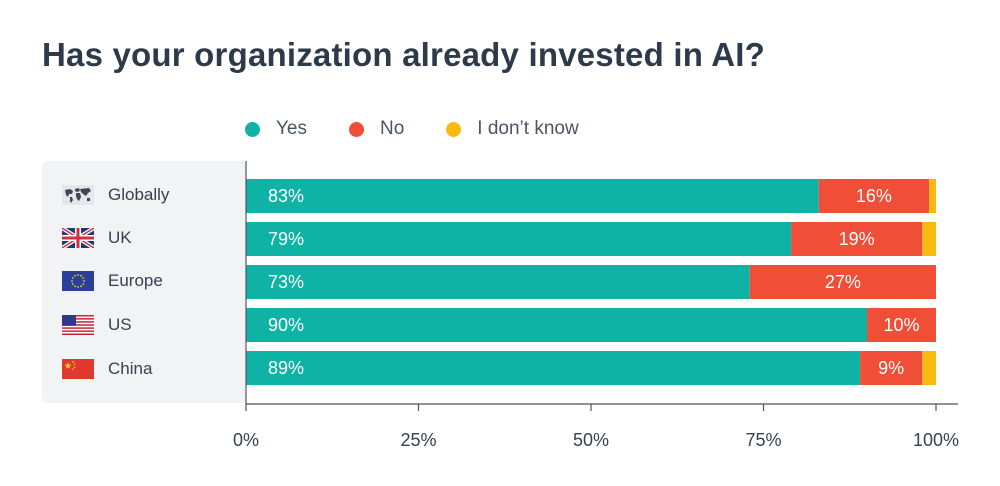  Describe the element at coordinates (763, 440) in the screenshot. I see `x-tick-label-75: 75%` at that location.